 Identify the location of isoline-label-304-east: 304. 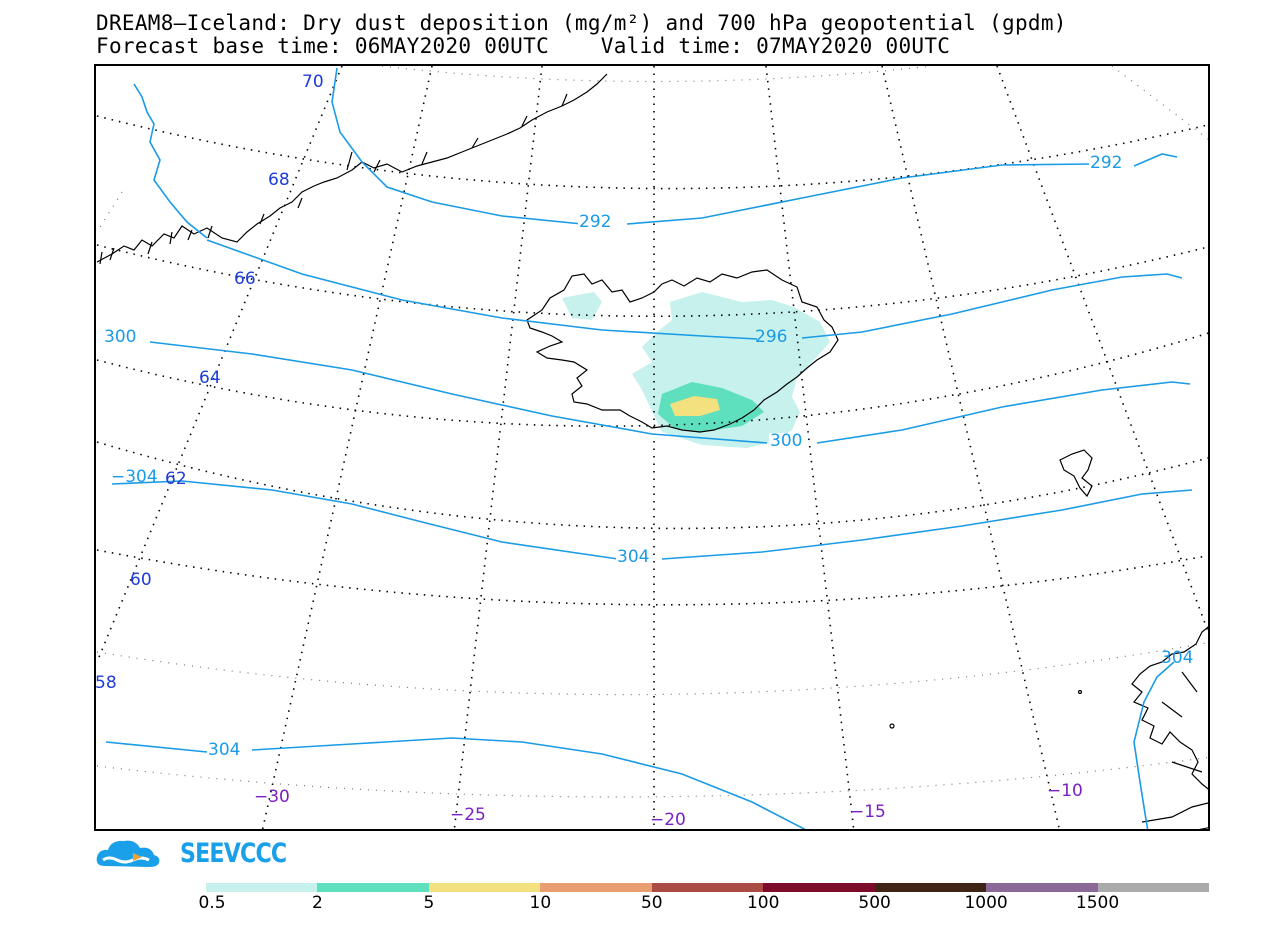
(1177, 658).